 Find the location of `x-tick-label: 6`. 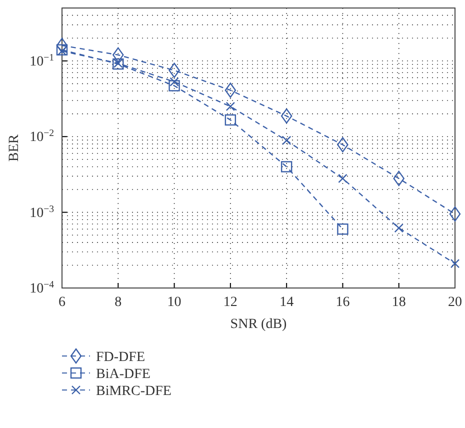

x-tick-label: 6 is located at coordinates (62, 302).